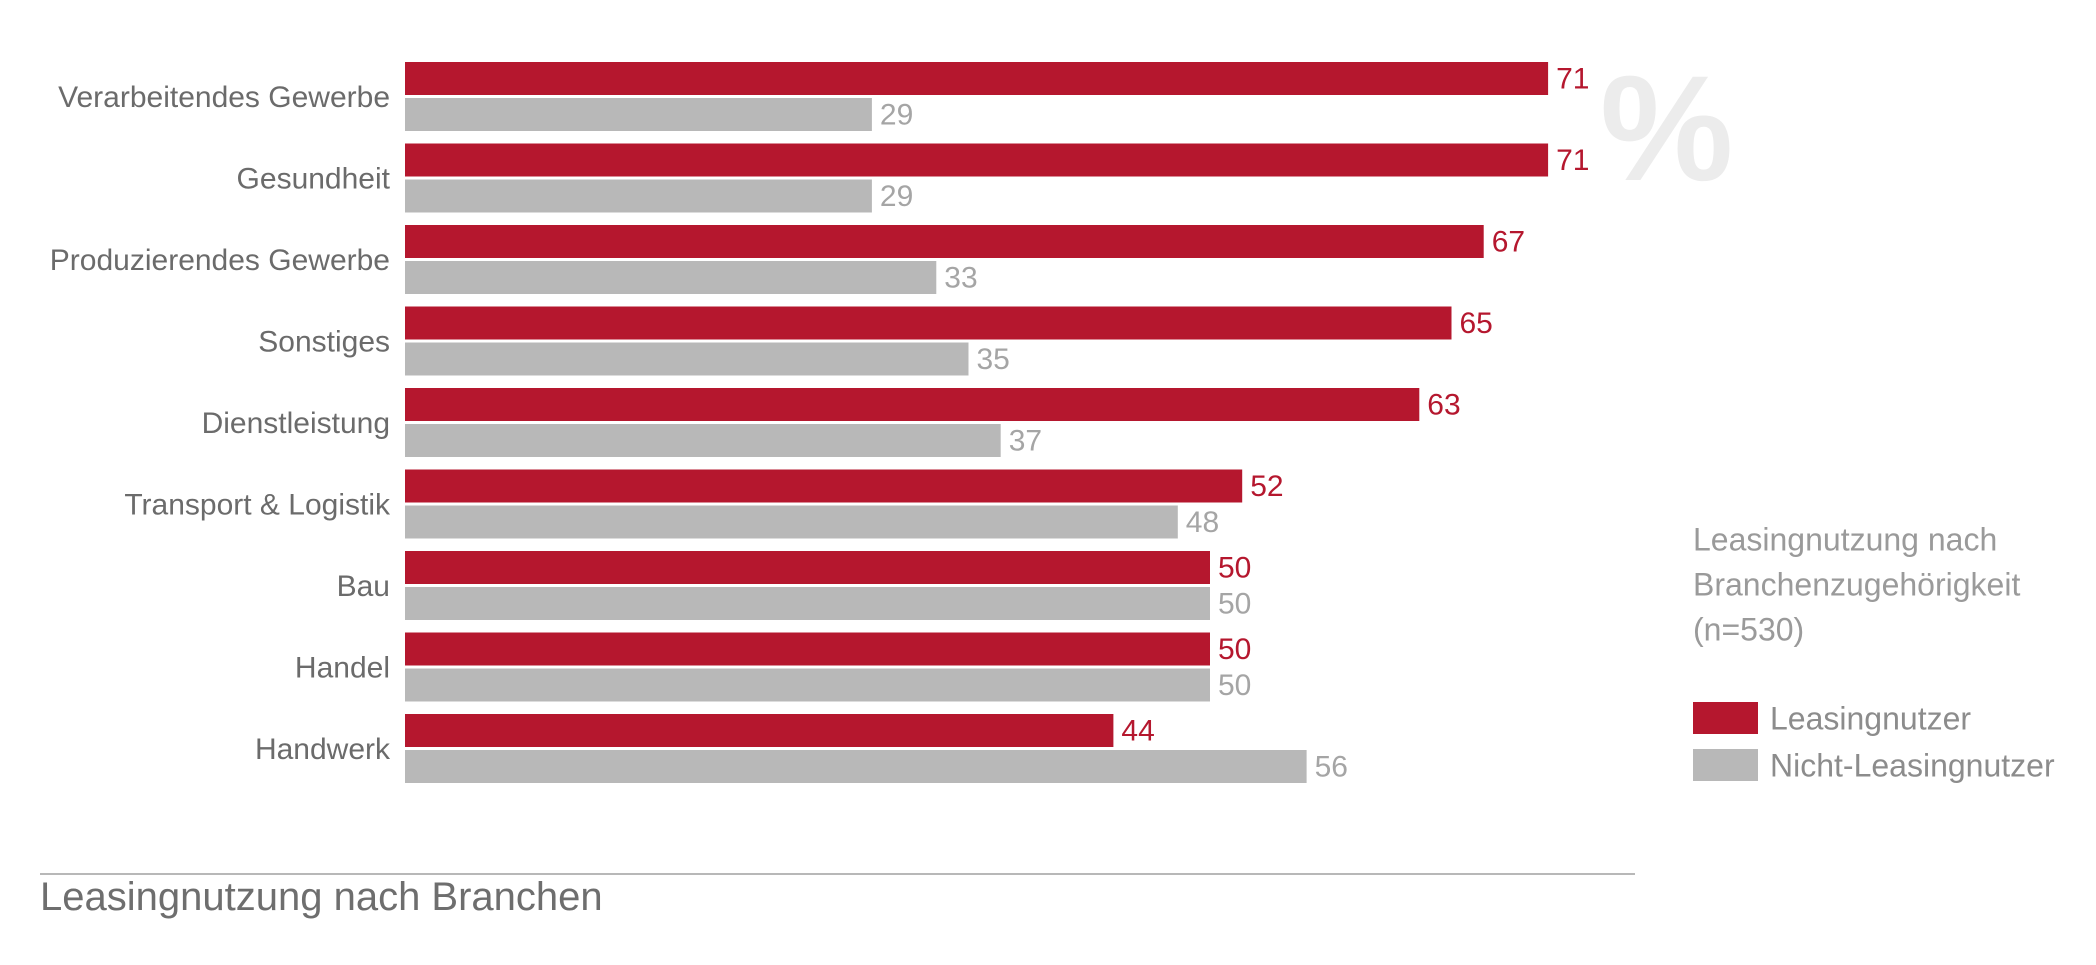  What do you see at coordinates (1748, 629) in the screenshot?
I see `chart-subtitle-line: (n=530)` at bounding box center [1748, 629].